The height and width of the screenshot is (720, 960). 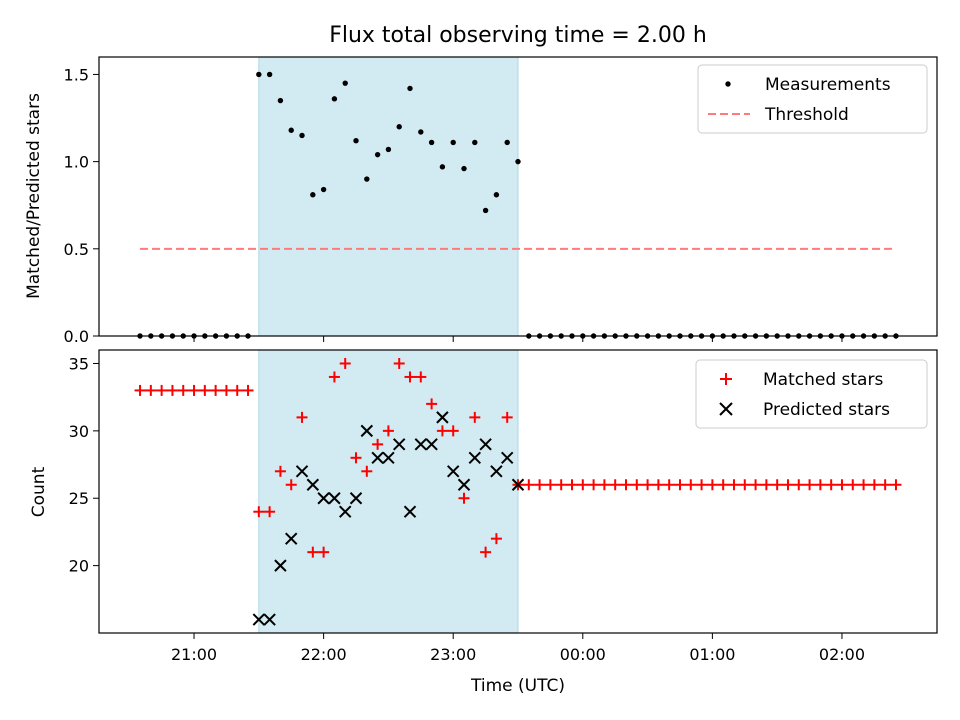 I want to click on legend-ratio: Measurements Threshold, so click(x=812, y=99).